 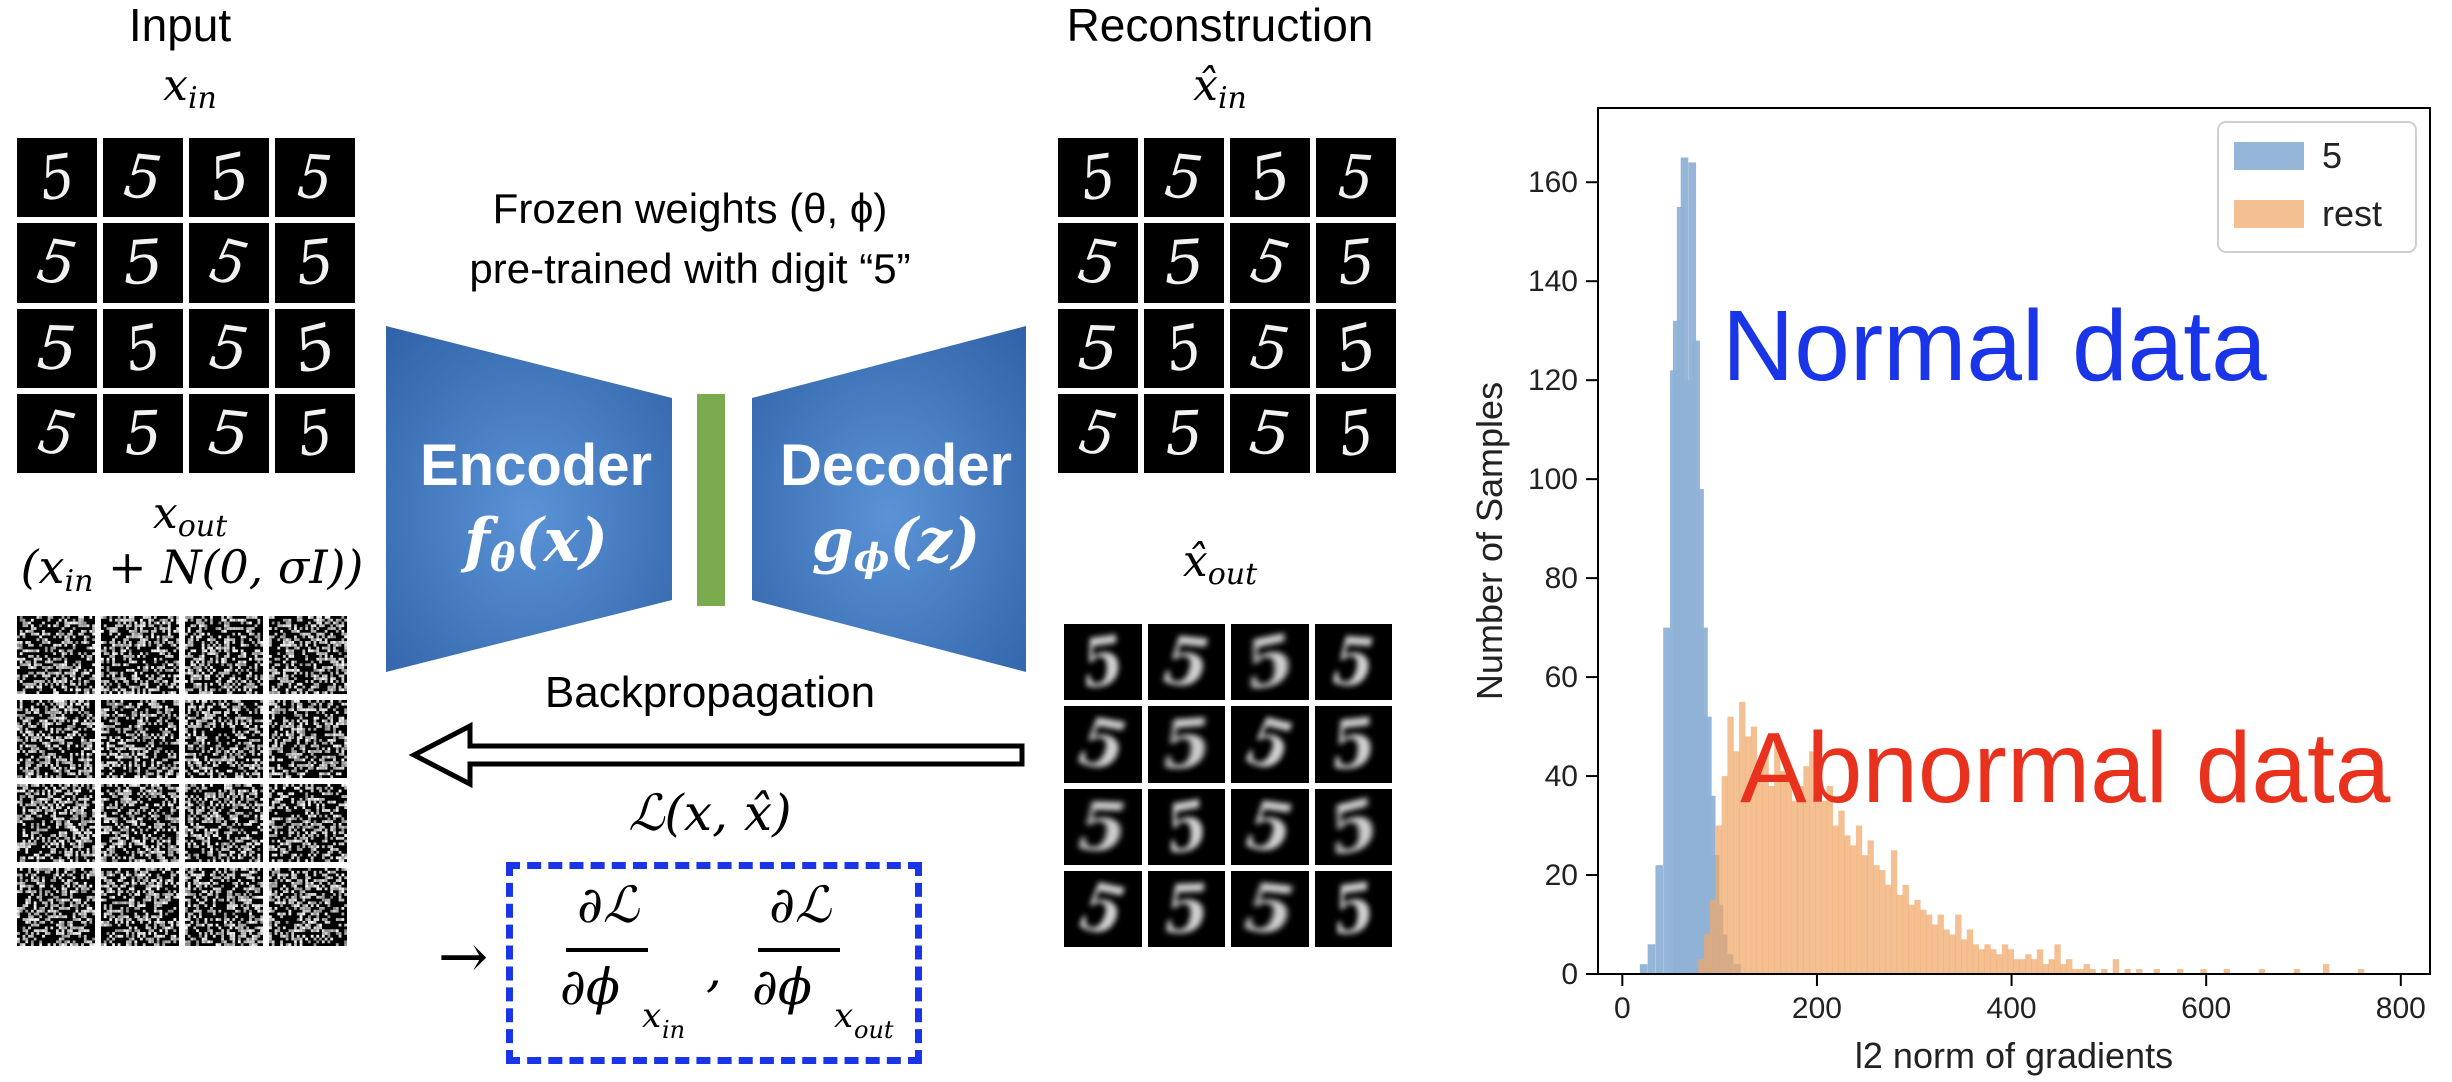 What do you see at coordinates (1561, 677) in the screenshot?
I see `y-tick-label: 60` at bounding box center [1561, 677].